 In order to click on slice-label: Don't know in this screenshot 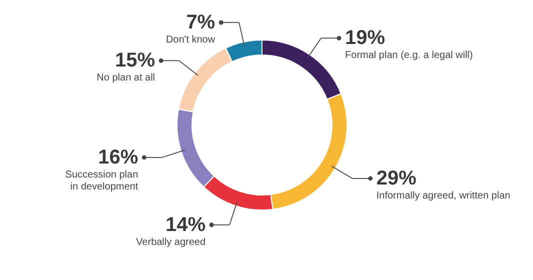, I will do `click(191, 40)`.